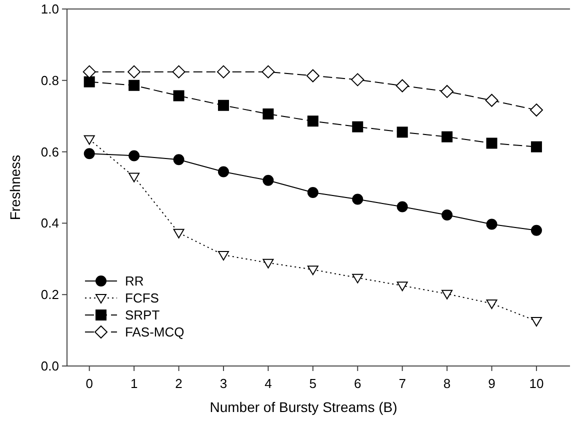 The width and height of the screenshot is (572, 424). What do you see at coordinates (15, 187) in the screenshot?
I see `y-axis-title: Freshness` at bounding box center [15, 187].